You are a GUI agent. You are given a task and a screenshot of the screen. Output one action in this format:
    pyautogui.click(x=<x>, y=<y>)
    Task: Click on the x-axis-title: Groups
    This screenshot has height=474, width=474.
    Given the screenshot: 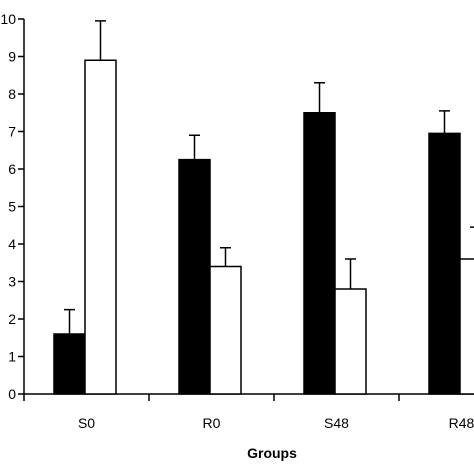 What is the action you would take?
    pyautogui.click(x=272, y=453)
    